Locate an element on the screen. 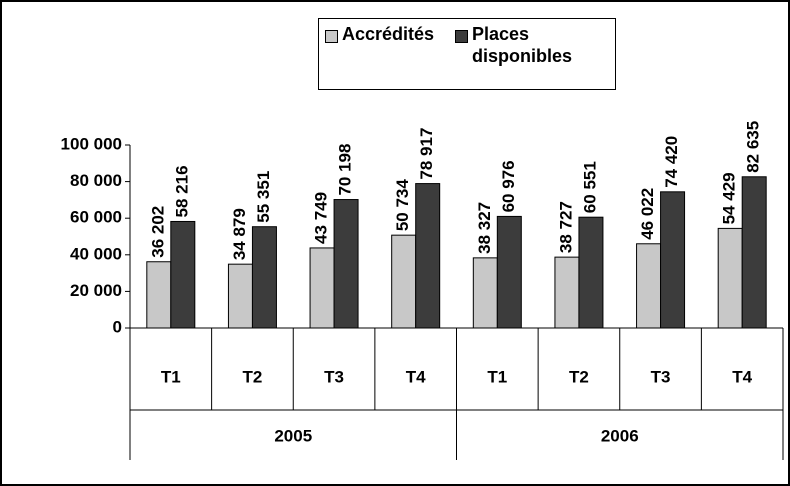  legend-label: Accrédités is located at coordinates (388, 34).